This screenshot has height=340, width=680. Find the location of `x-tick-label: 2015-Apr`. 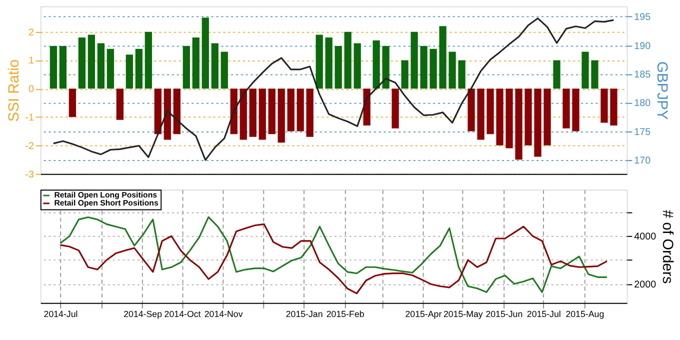

x-tick-label: 2015-Apr is located at coordinates (423, 314).